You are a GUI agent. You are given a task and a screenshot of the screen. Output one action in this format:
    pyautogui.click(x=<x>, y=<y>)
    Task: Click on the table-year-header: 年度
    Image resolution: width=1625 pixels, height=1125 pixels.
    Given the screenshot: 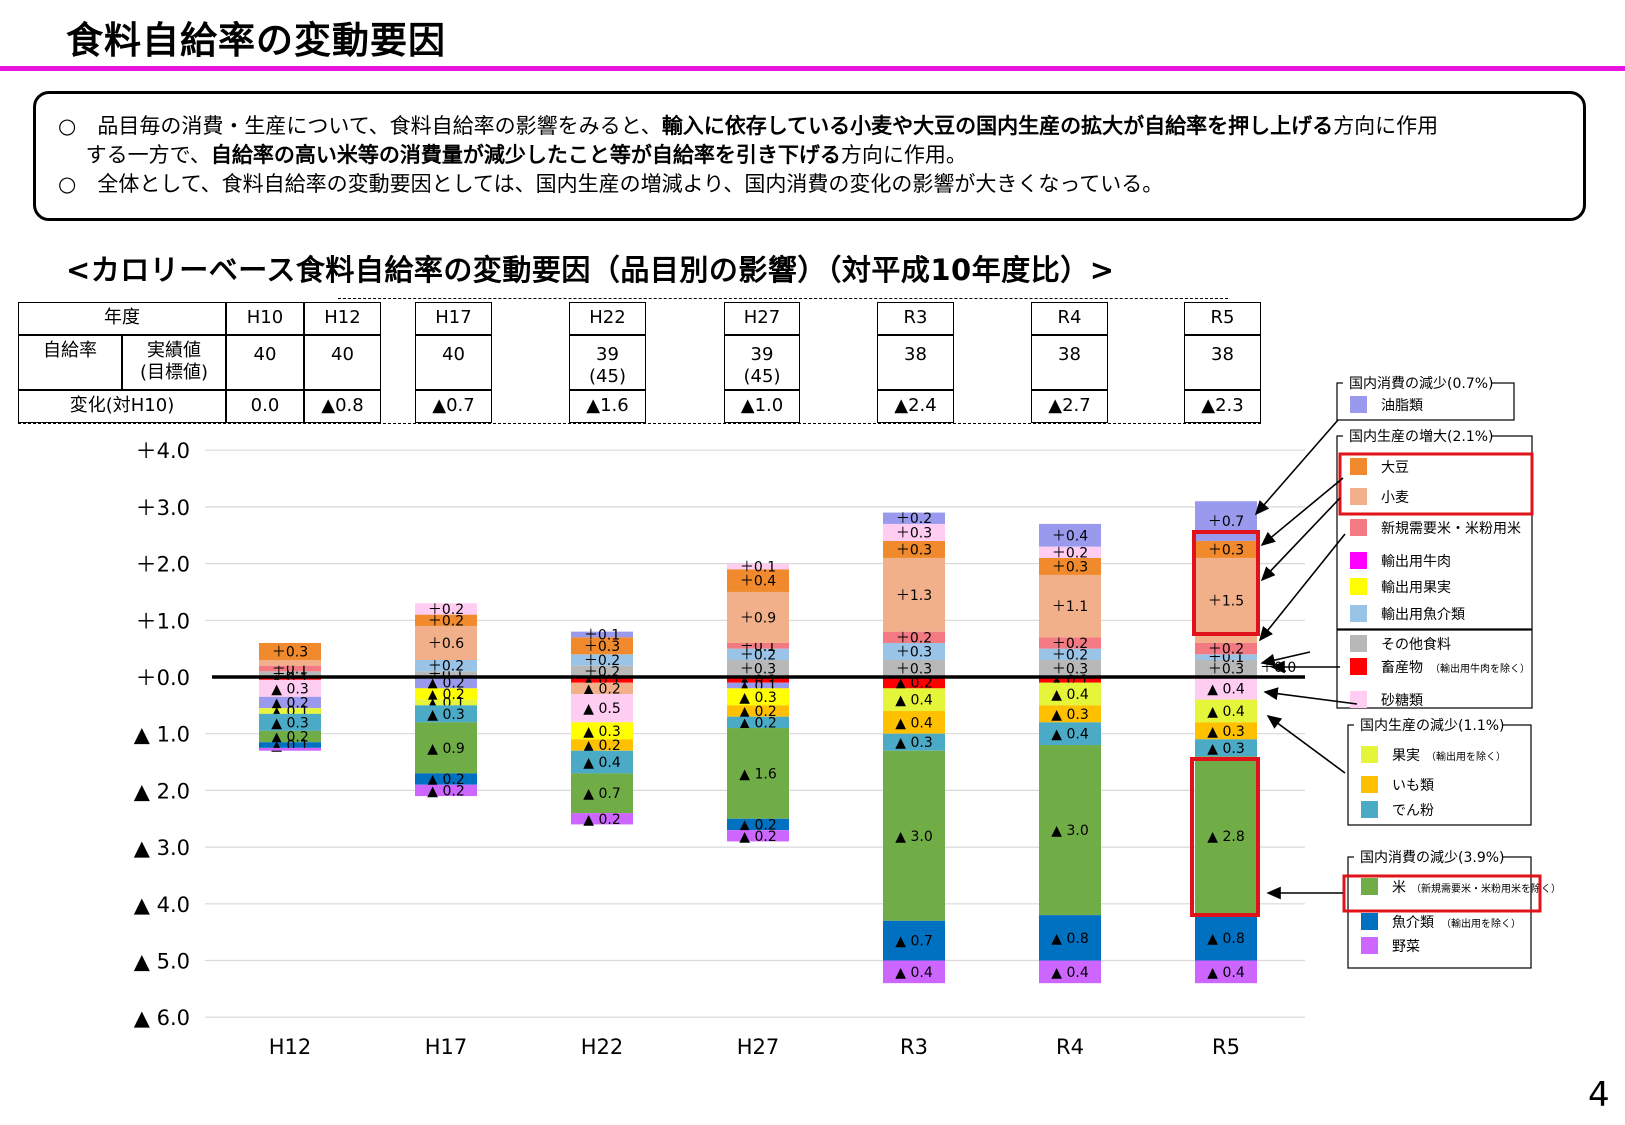 What is the action you would take?
    pyautogui.click(x=122, y=318)
    